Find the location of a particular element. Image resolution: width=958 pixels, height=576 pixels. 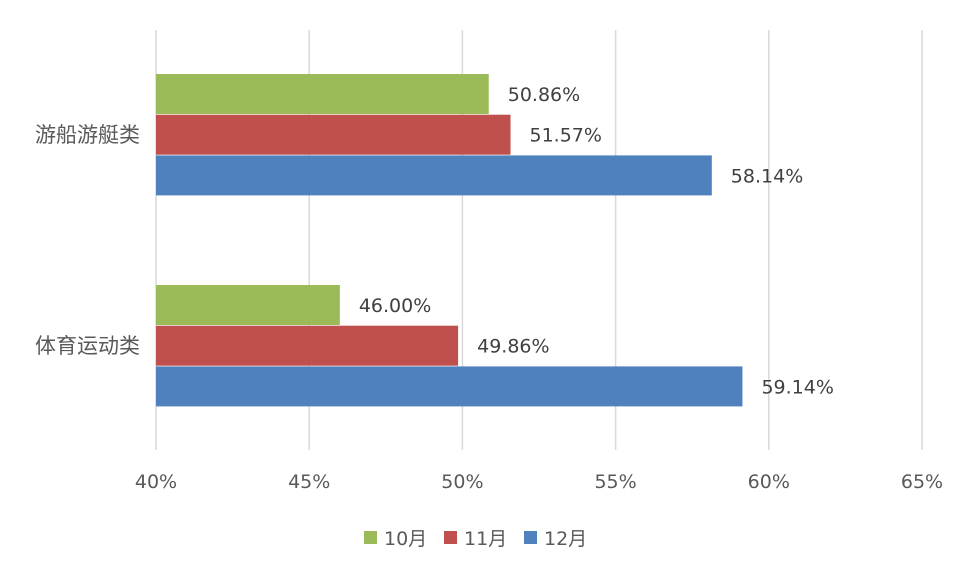

data-label: 49.86% is located at coordinates (513, 347).